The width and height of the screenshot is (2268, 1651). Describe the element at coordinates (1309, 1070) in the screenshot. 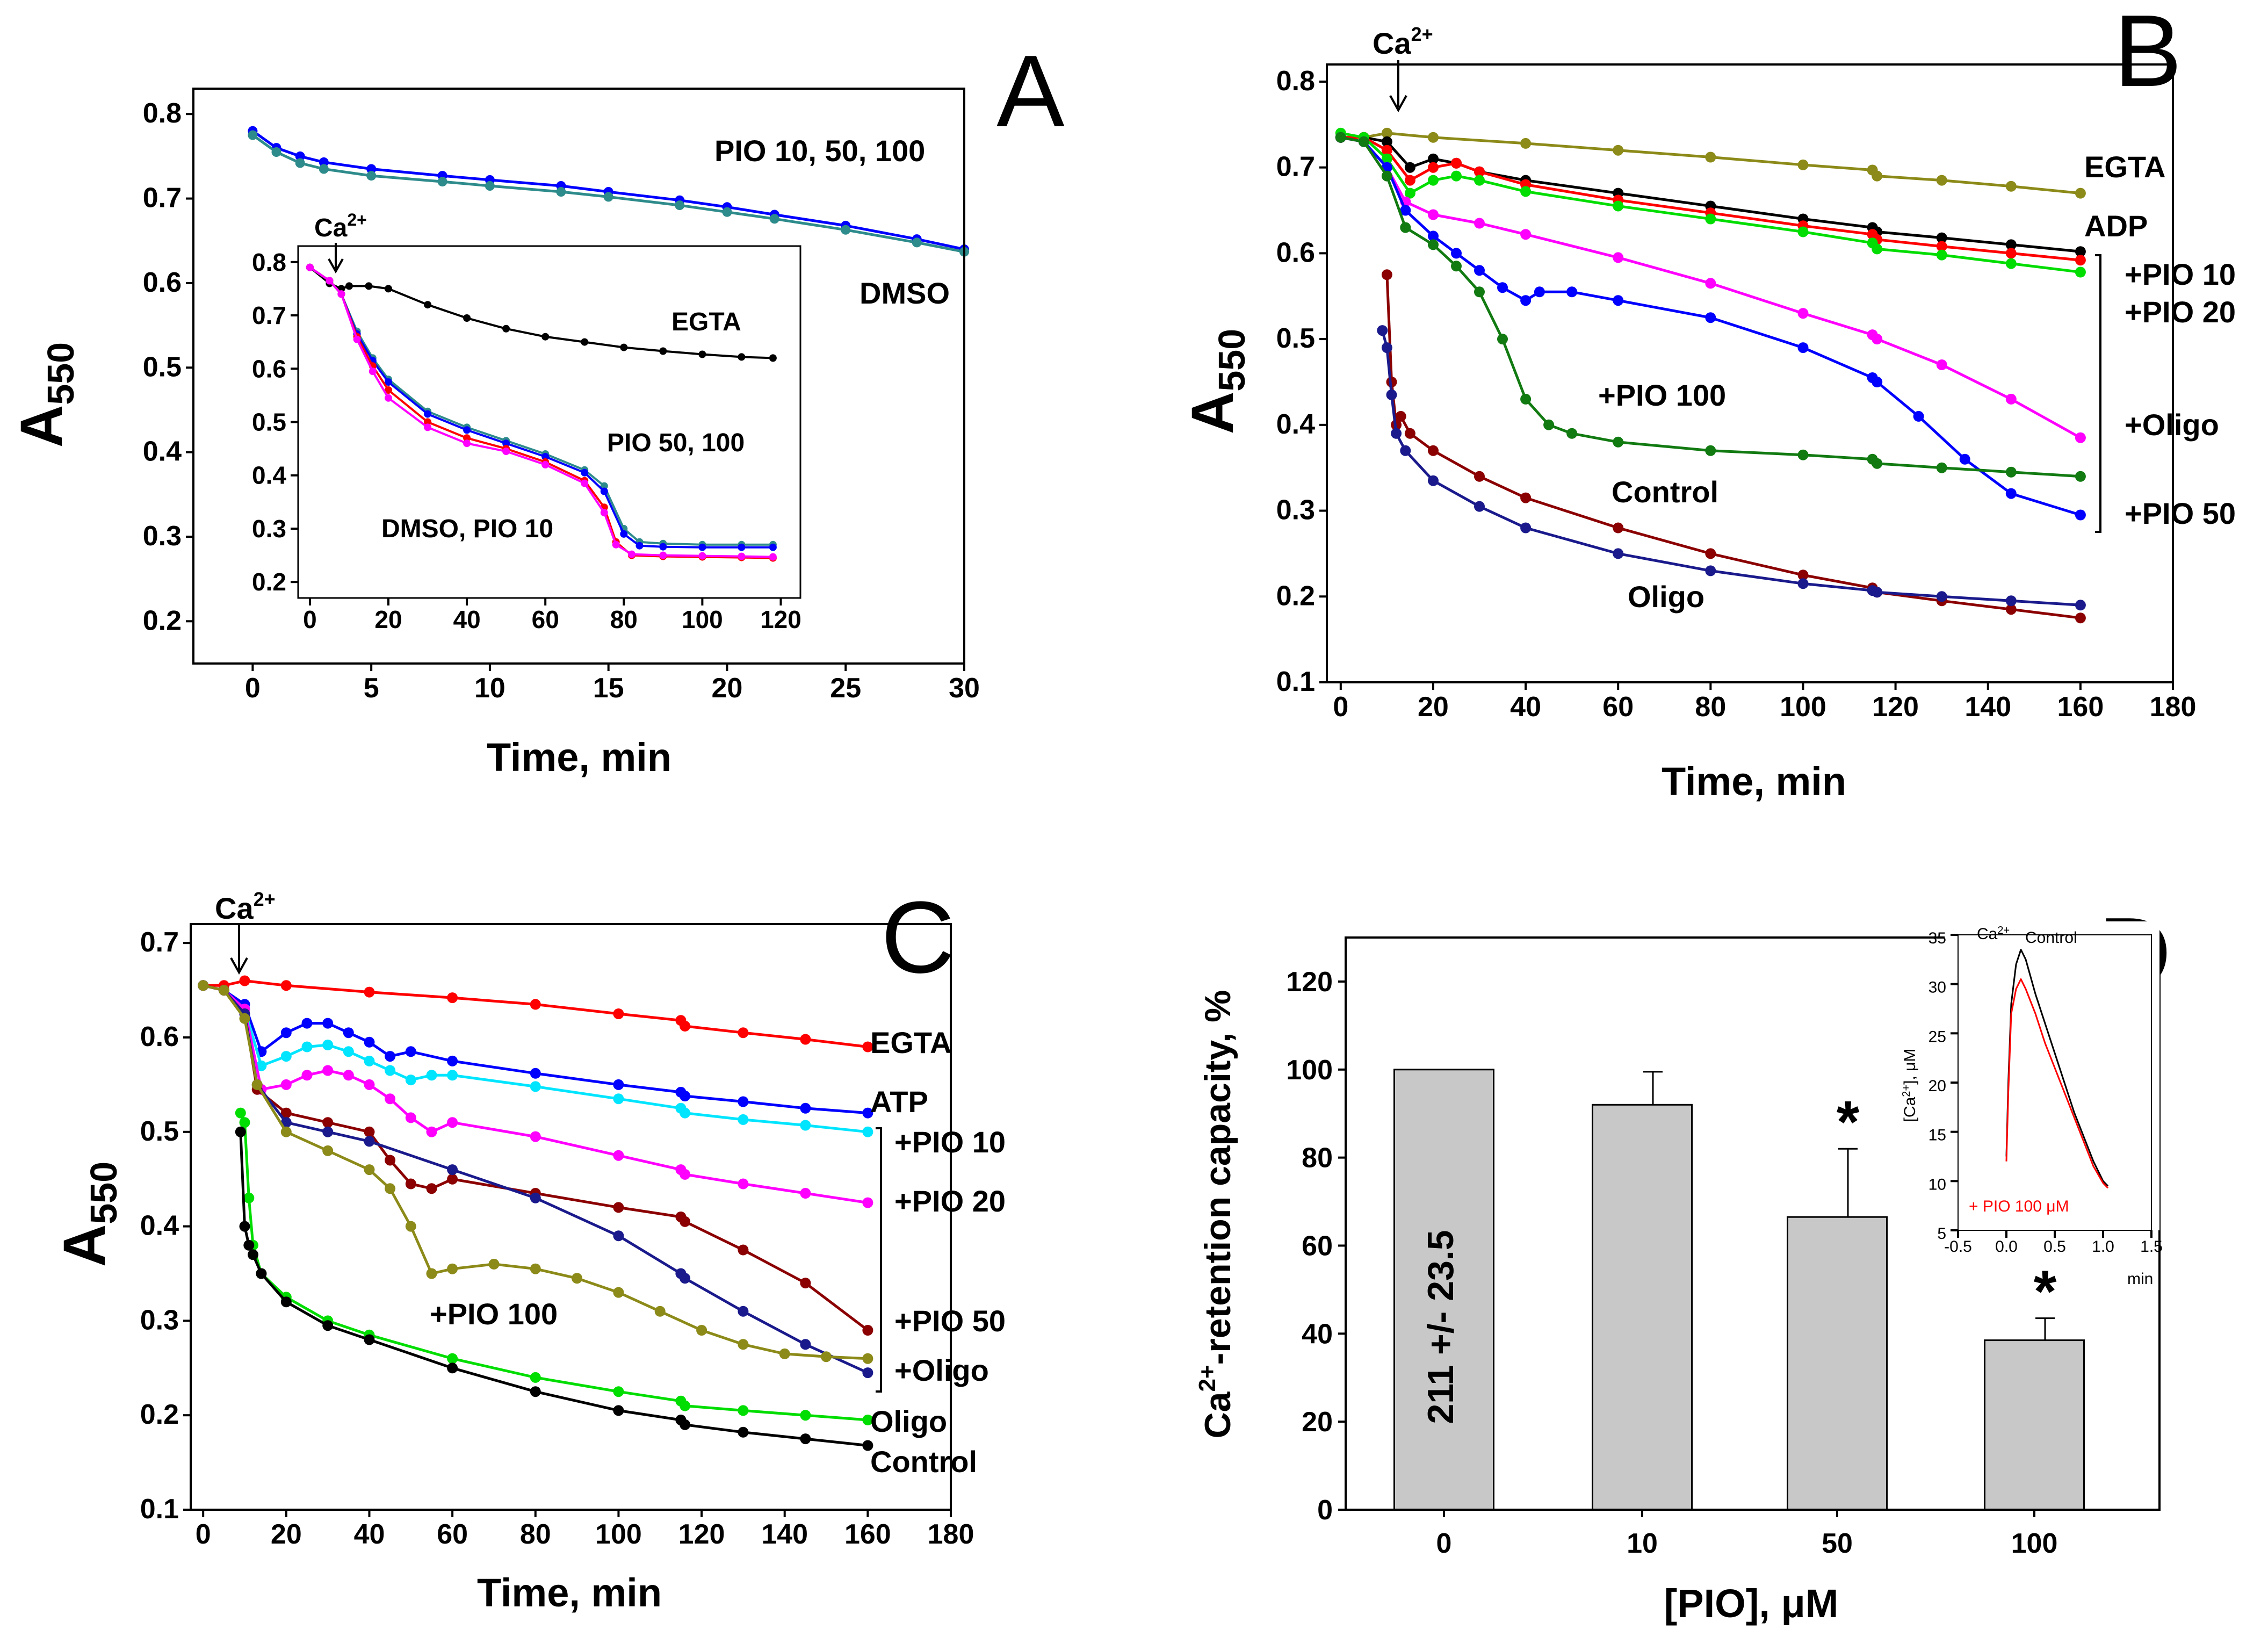

I see `panel-d-y-tick-label: 100` at that location.